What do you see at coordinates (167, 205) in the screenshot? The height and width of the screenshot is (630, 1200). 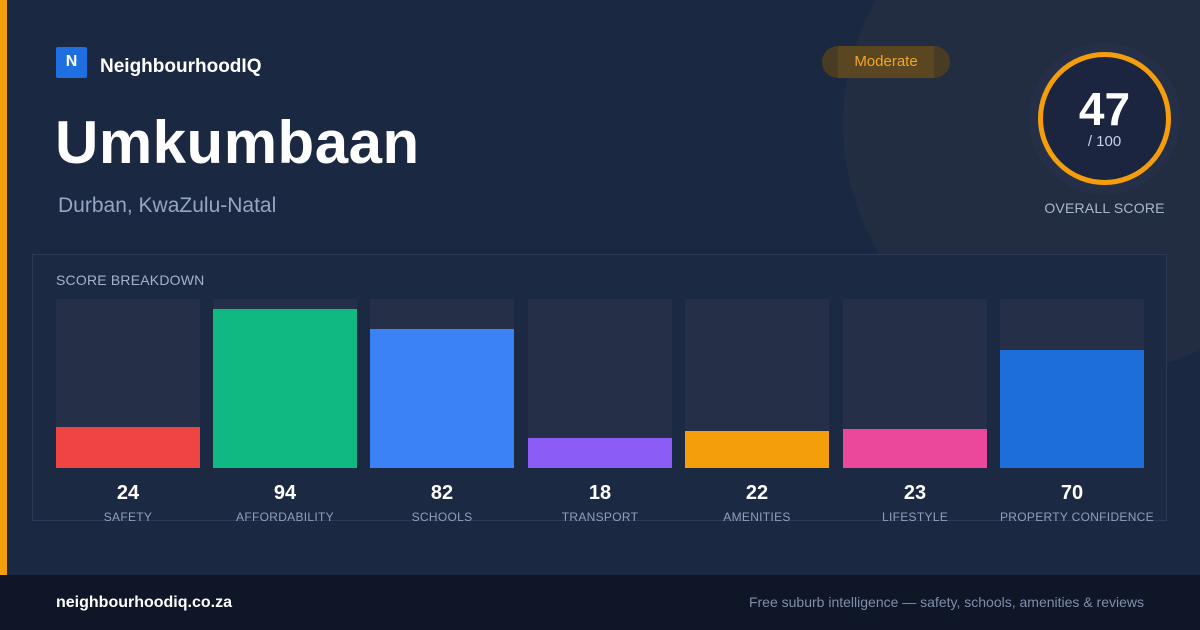 I see `suburb-location: Durban, KwaZulu-Natal` at bounding box center [167, 205].